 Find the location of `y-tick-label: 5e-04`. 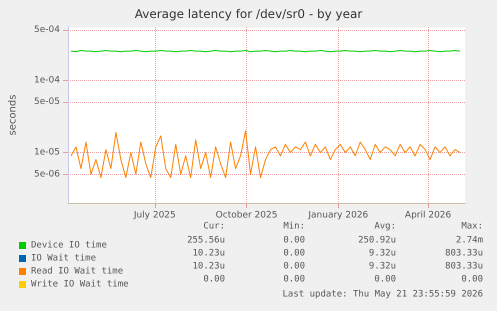

y-tick-label: 5e-04 is located at coordinates (47, 29).